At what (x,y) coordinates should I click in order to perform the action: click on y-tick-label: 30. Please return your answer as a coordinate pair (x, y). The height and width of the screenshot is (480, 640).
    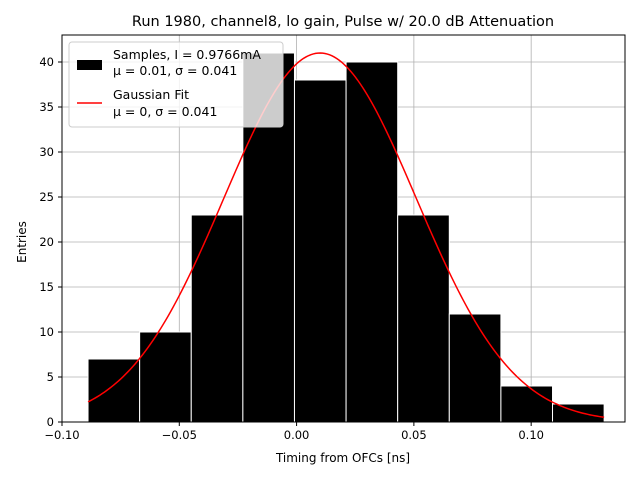
    Looking at the image, I should click on (46, 152).